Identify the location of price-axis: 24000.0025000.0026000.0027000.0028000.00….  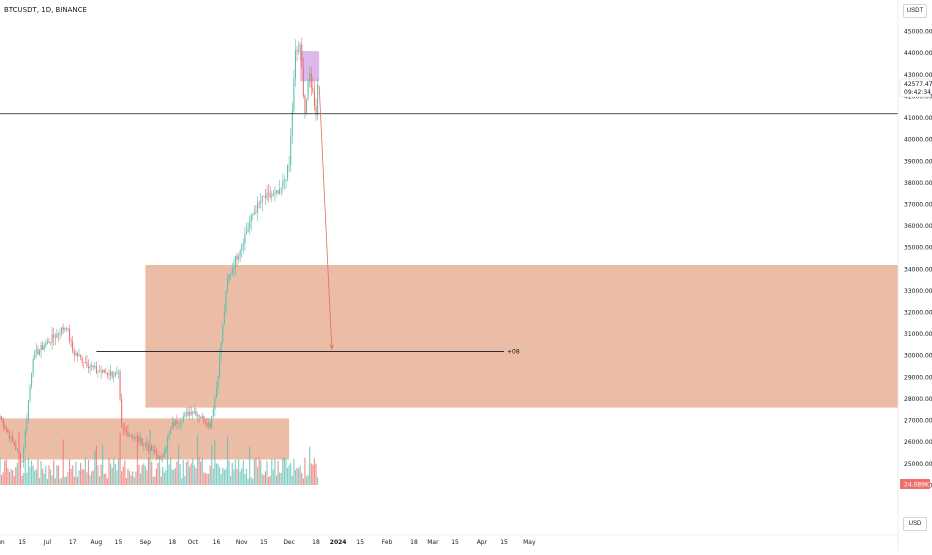
(914, 275).